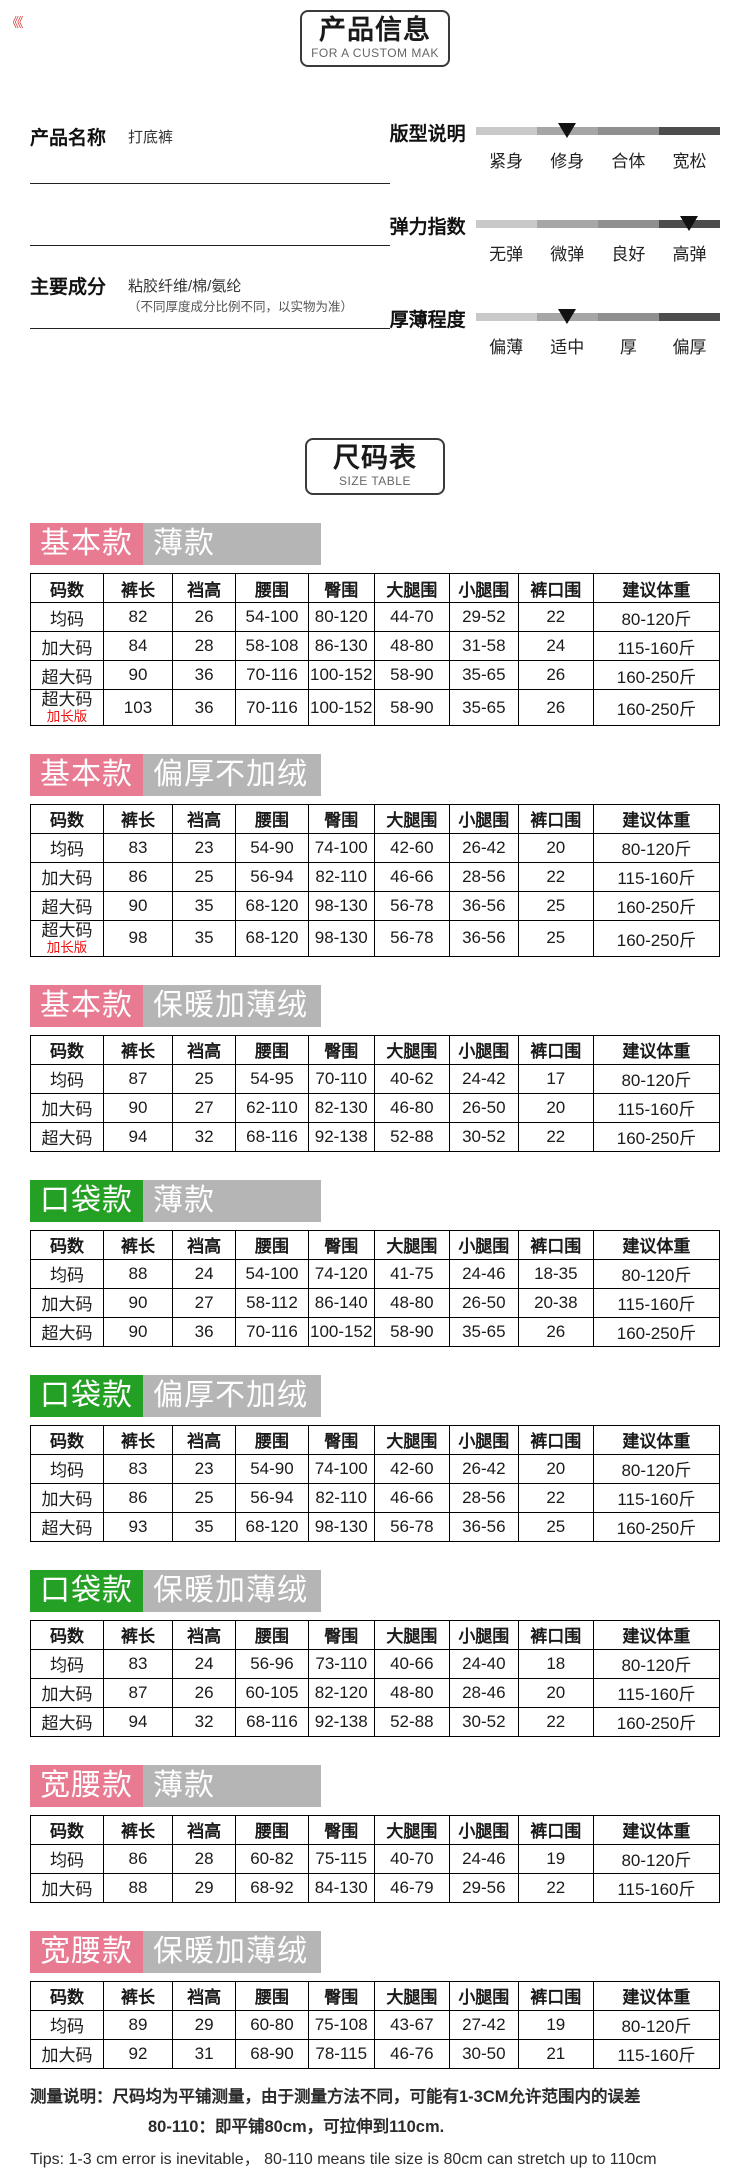 The width and height of the screenshot is (750, 2179). I want to click on table-tag-bar: 口袋款 保暖加薄绒, so click(375, 1590).